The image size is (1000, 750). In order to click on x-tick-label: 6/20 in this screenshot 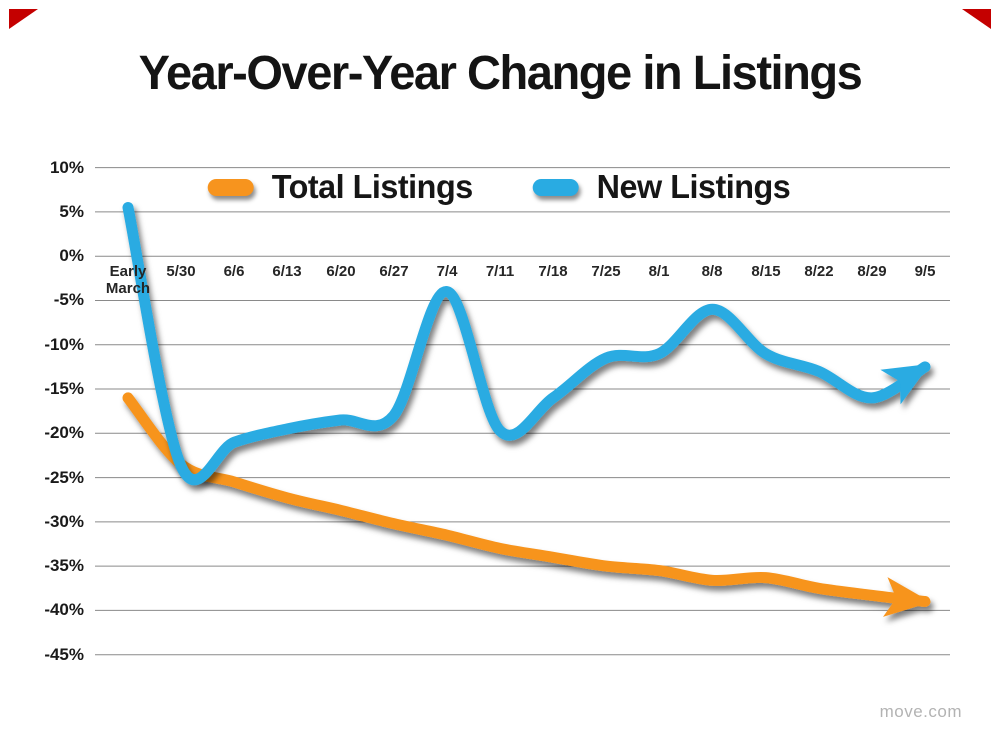, I will do `click(341, 271)`.